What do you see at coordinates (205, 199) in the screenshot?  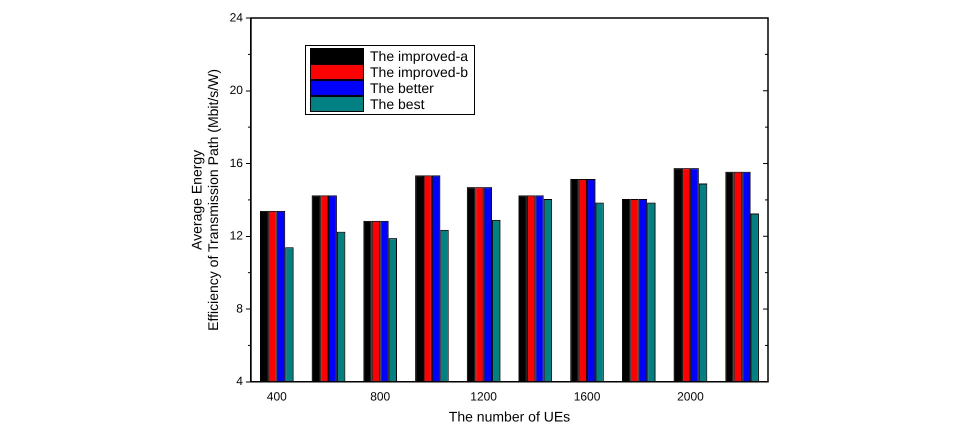 I see `y-axis-title: Average Energy Efficiency of Transmission Path (Mbit/s/W)` at bounding box center [205, 199].